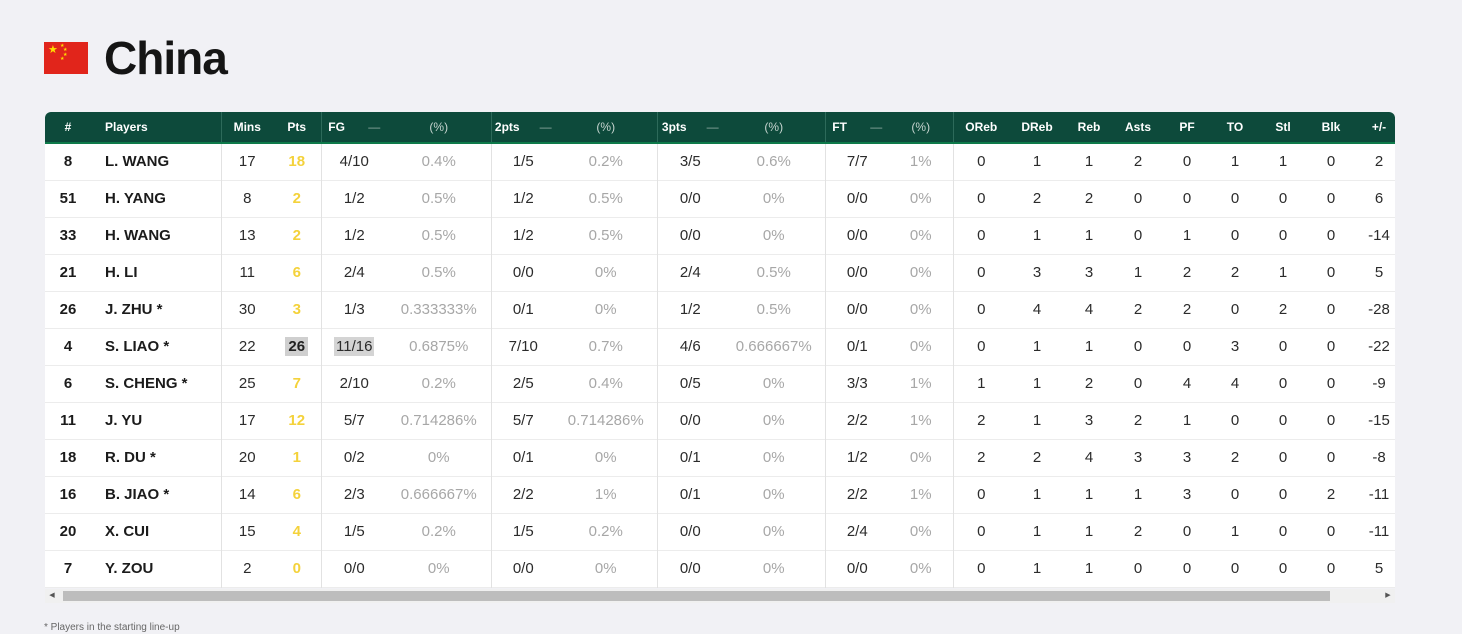 This screenshot has width=1462, height=634. I want to click on cell-ft-text: 7/7, so click(857, 162).